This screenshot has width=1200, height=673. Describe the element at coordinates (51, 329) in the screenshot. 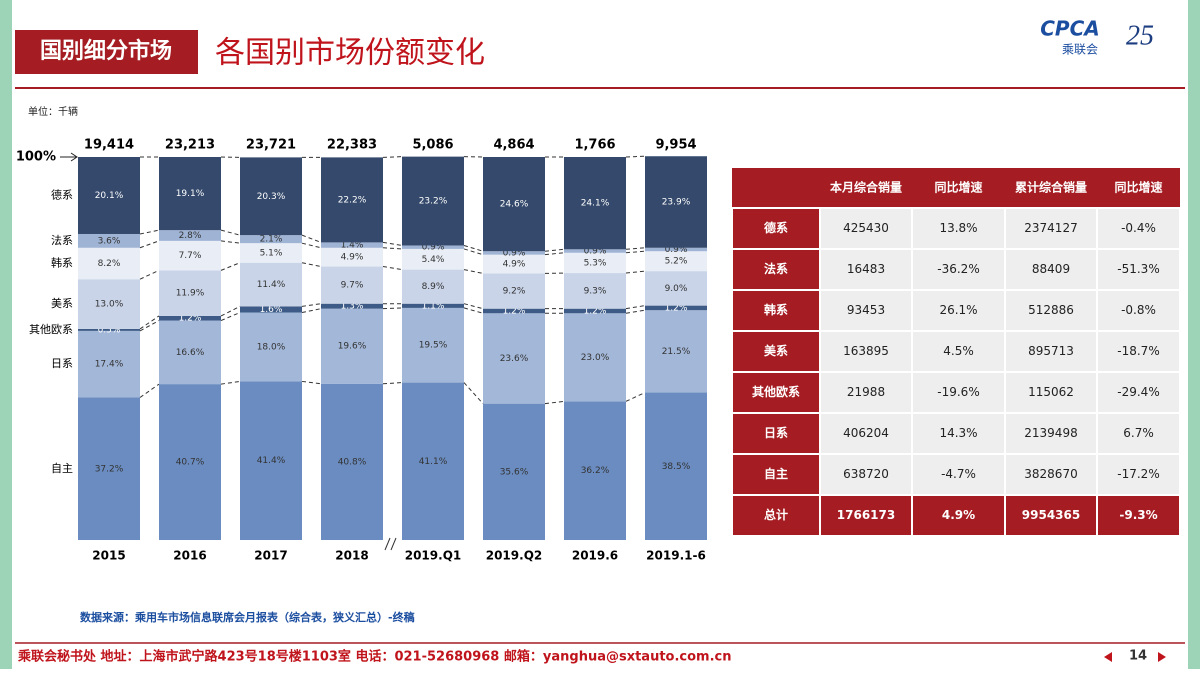

I see `series-label: 其他欧系` at that location.